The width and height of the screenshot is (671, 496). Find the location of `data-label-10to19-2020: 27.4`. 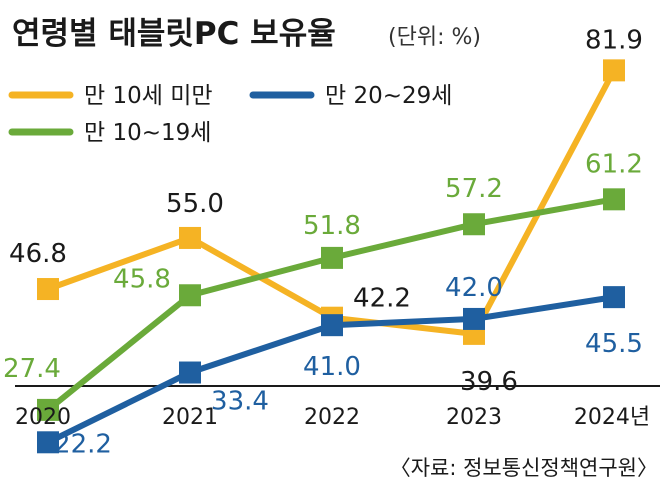

data-label-10to19-2020: 27.4 is located at coordinates (32, 369).